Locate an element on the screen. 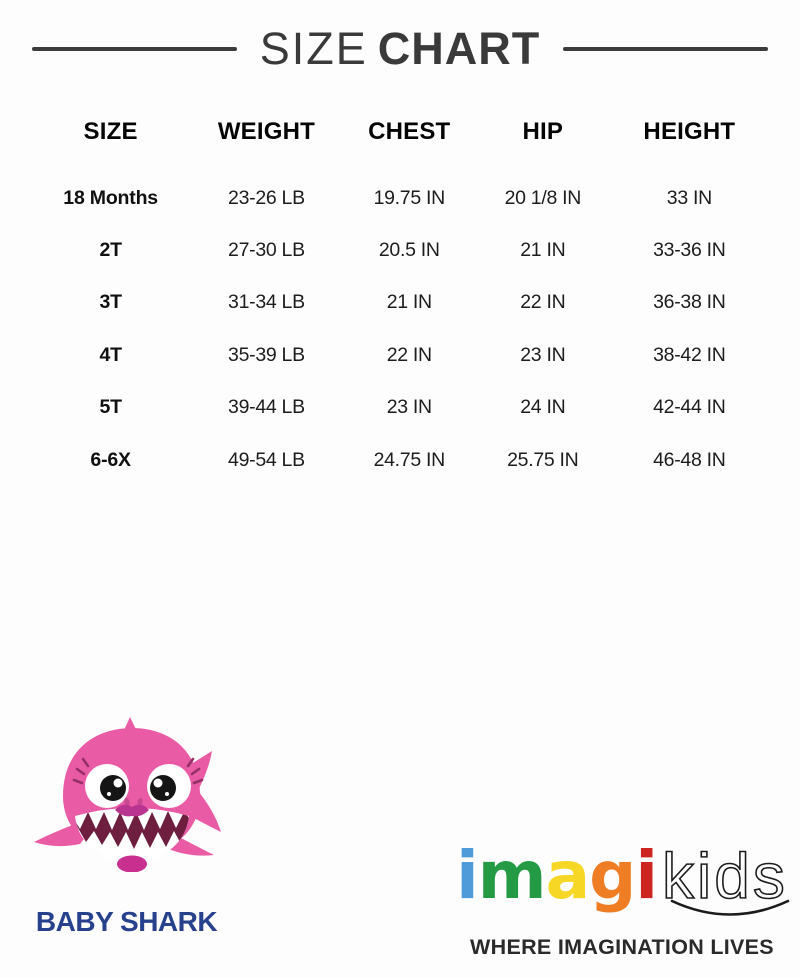 The height and width of the screenshot is (978, 800). chest-cell: 23 IN is located at coordinates (409, 407).